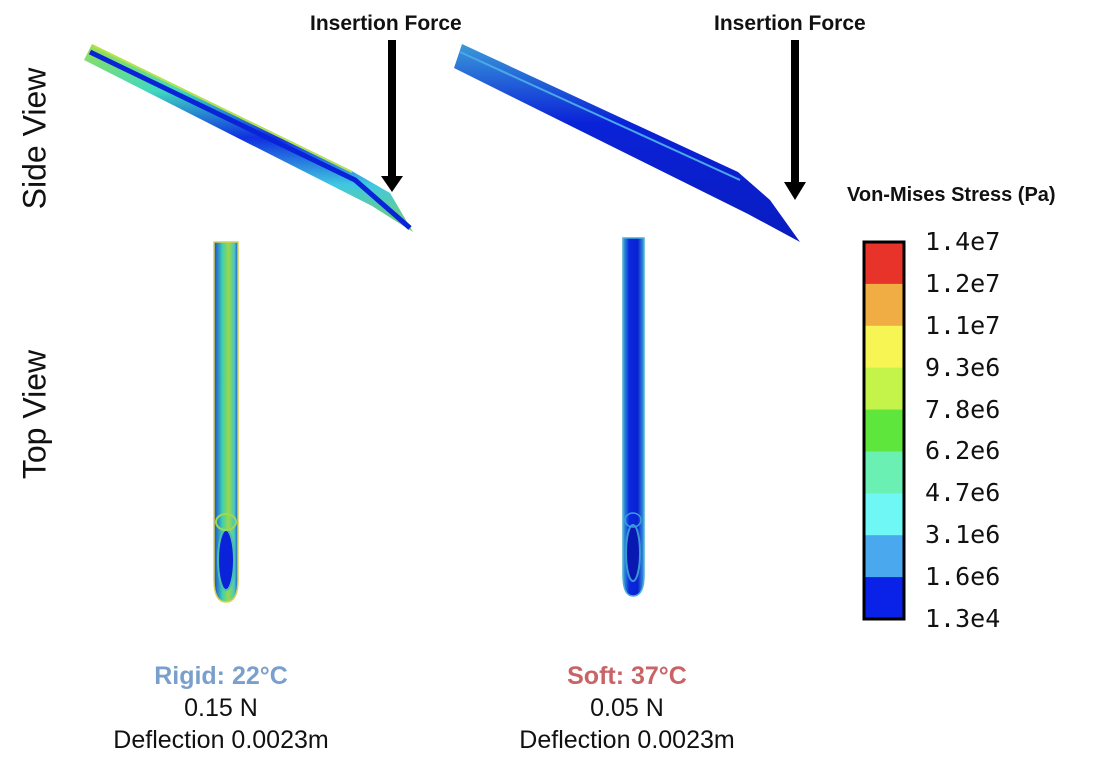 The width and height of the screenshot is (1102, 764). I want to click on legend-color-bar, so click(884, 431).